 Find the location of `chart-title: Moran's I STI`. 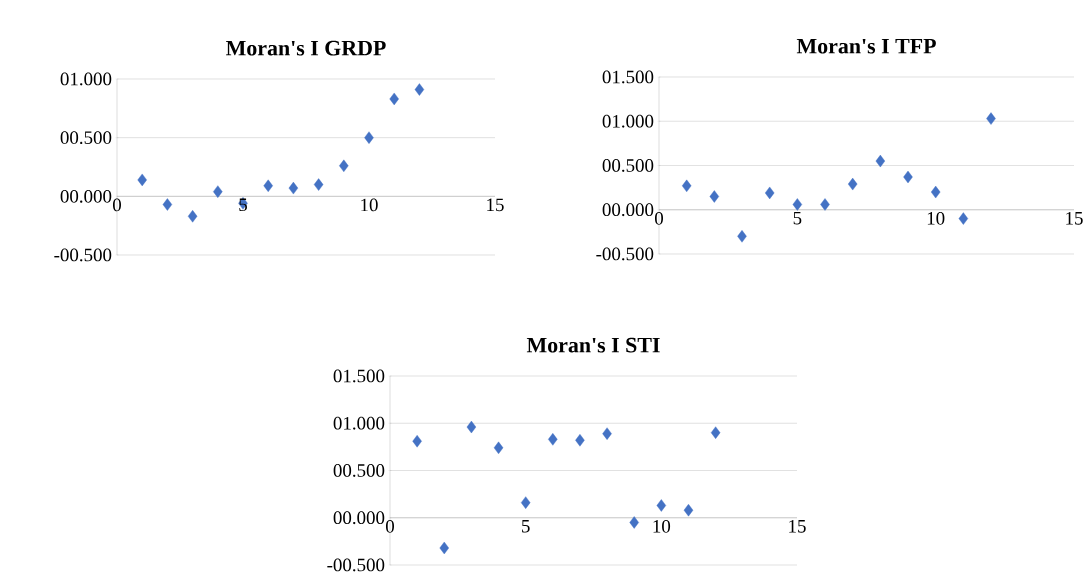

chart-title: Moran's I STI is located at coordinates (593, 345).